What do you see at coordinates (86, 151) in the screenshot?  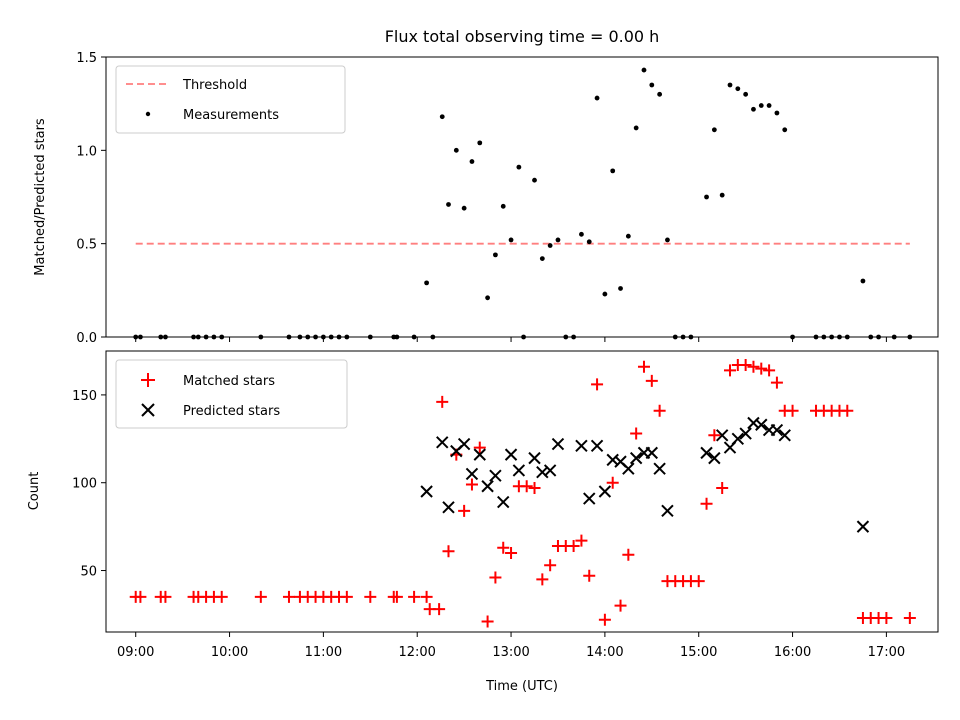 I see `top-y-tick-label: 1.0` at bounding box center [86, 151].